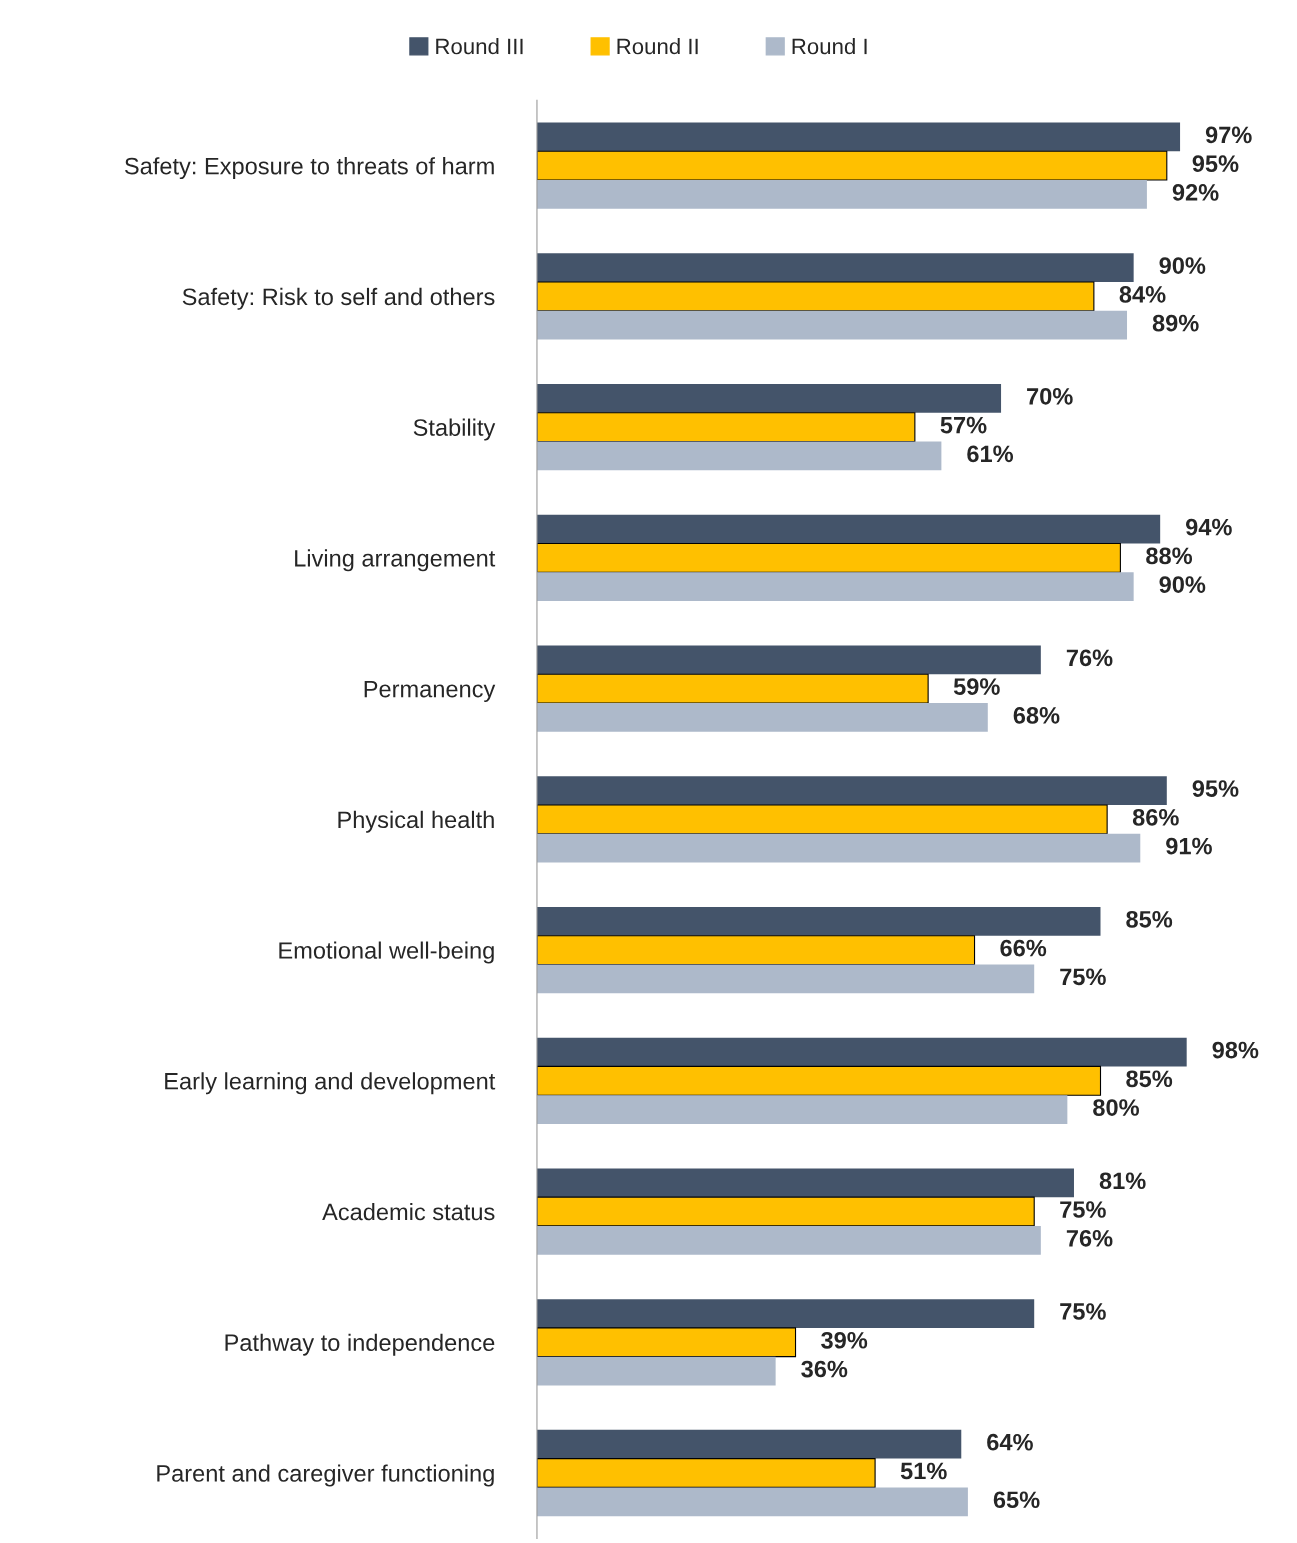 The height and width of the screenshot is (1543, 1297). I want to click on data-label: 61%, so click(990, 454).